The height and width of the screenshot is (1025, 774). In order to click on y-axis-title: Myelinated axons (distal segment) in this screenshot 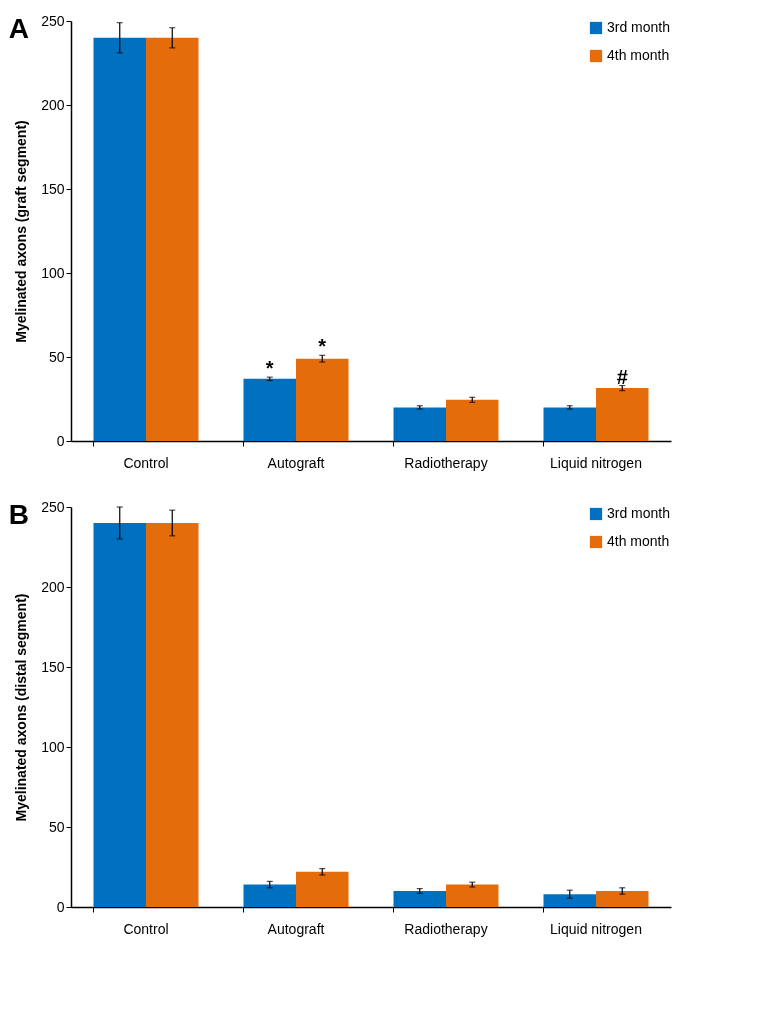, I will do `click(21, 707)`.